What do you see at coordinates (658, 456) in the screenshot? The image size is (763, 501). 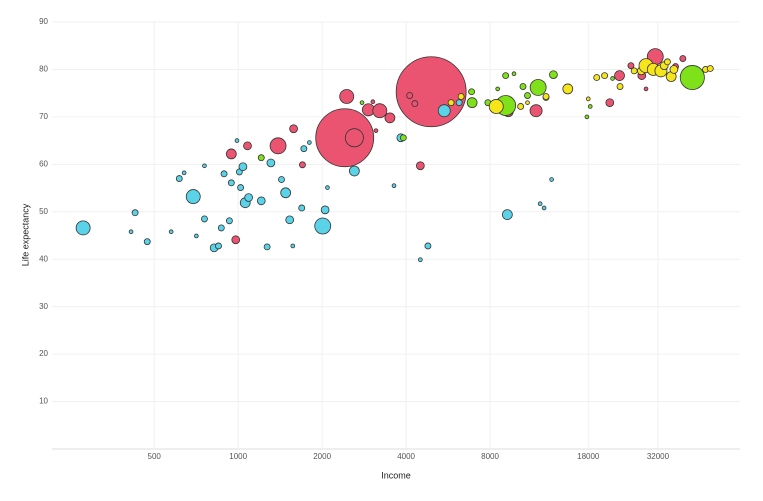 I see `x-tick-label: 32000` at bounding box center [658, 456].